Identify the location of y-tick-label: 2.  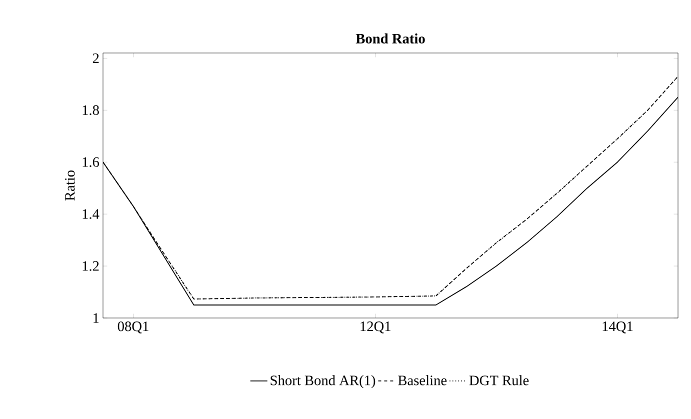
(95, 58).